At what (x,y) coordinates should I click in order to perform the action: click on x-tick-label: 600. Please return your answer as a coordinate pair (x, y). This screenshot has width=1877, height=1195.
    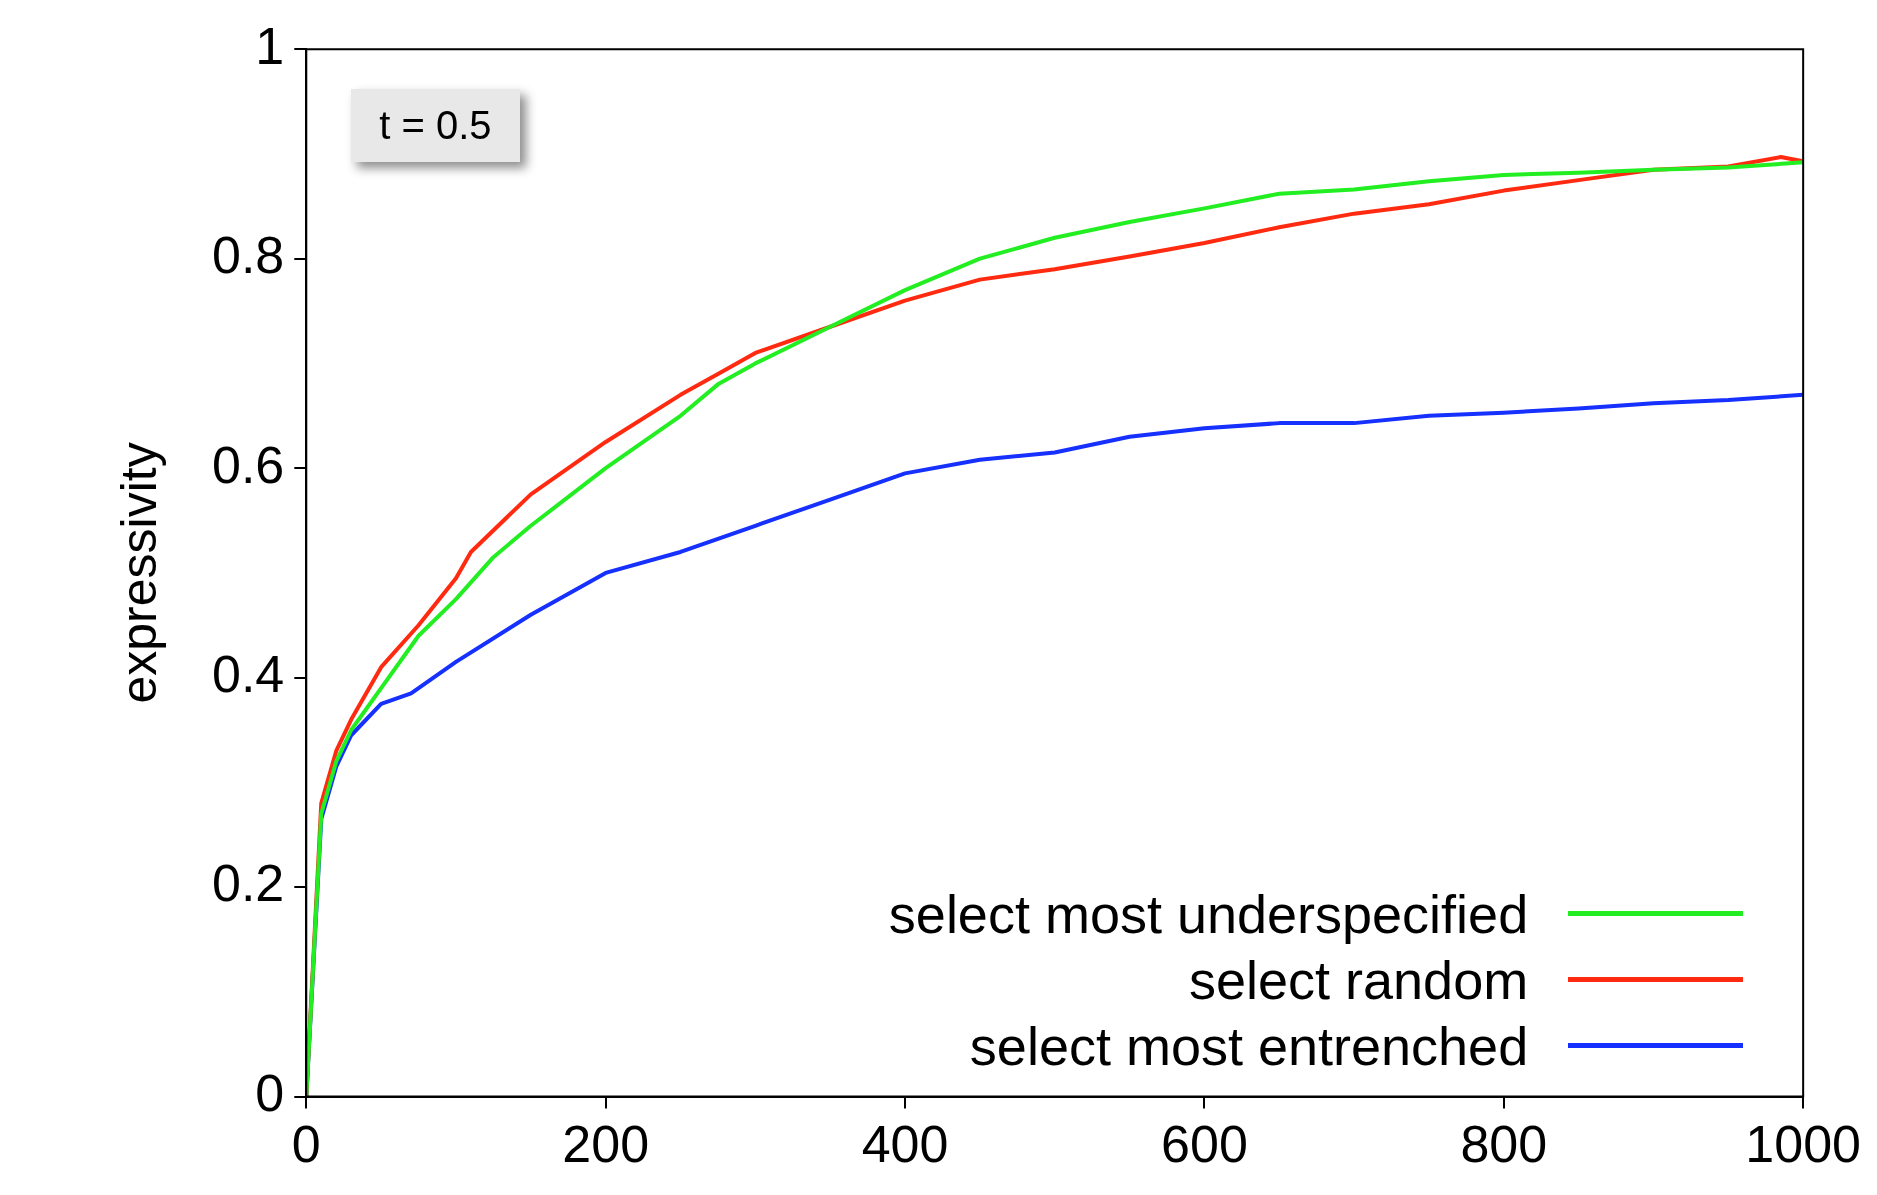
    Looking at the image, I should click on (1204, 1144).